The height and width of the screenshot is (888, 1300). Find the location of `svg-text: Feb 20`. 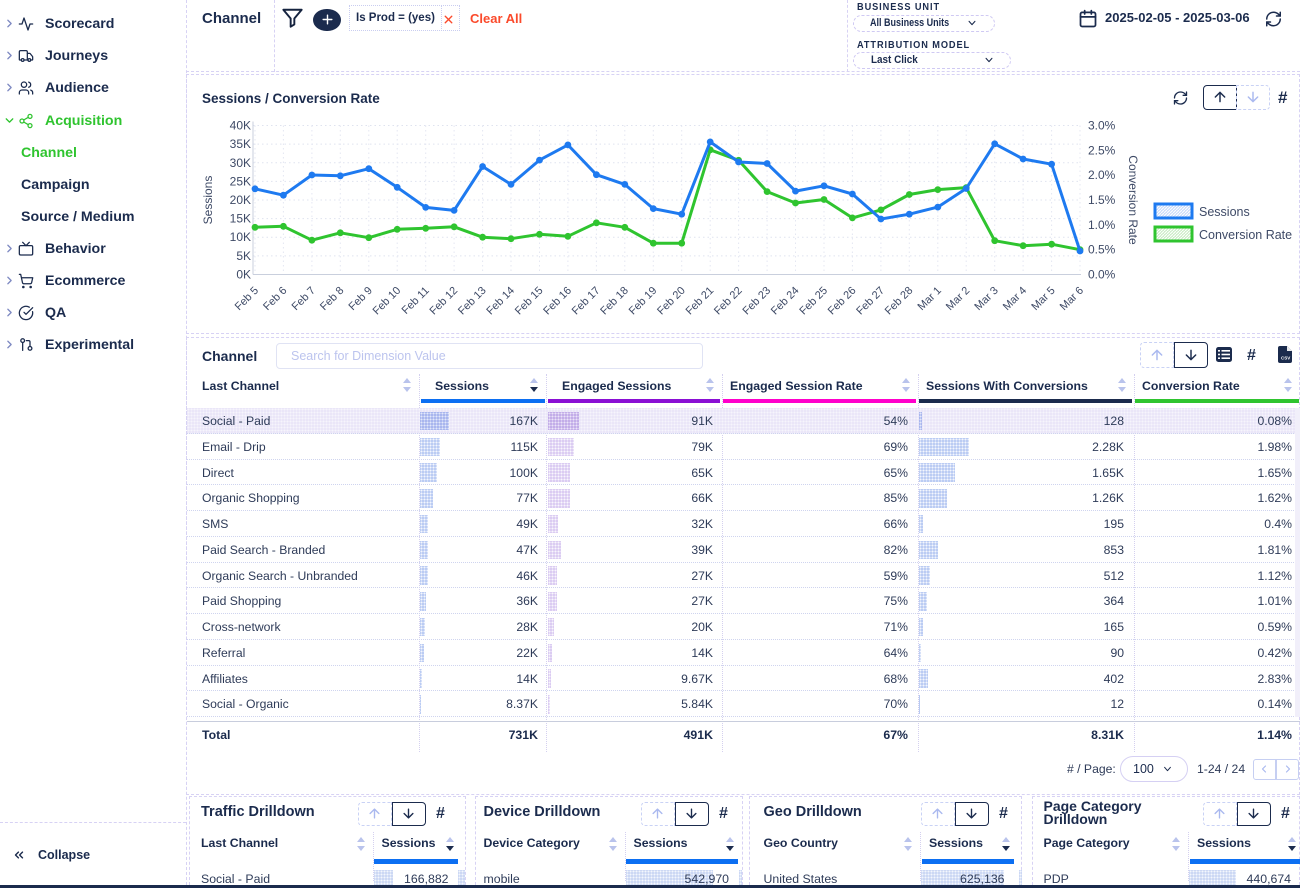

svg-text: Feb 20 is located at coordinates (671, 301).